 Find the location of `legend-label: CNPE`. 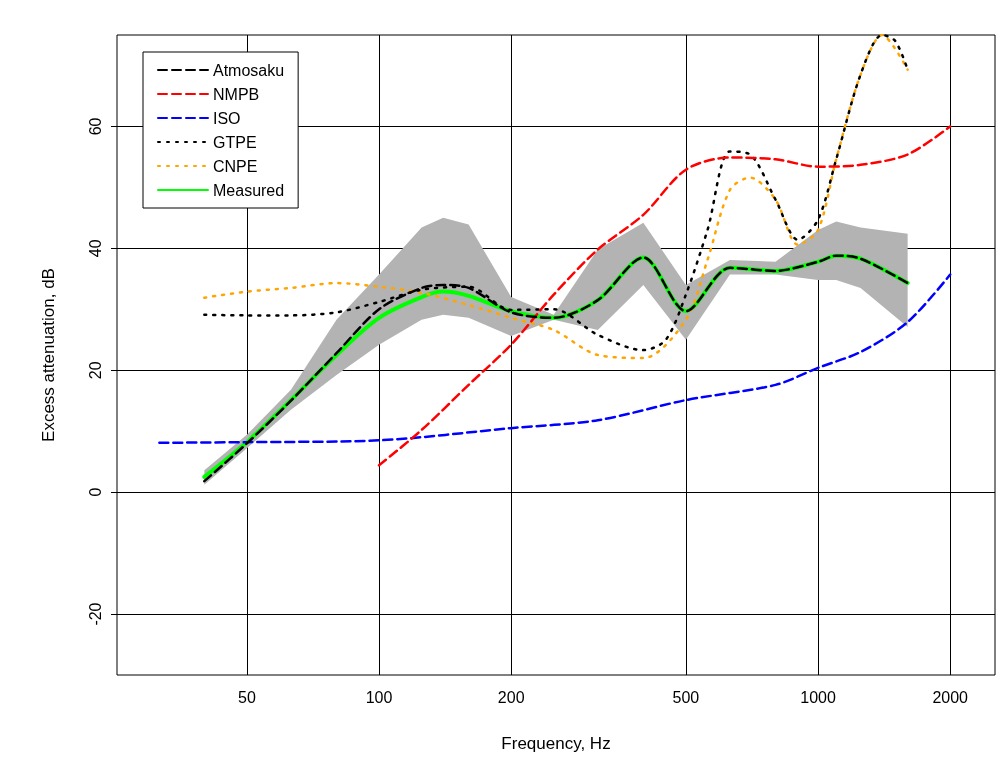

legend-label: CNPE is located at coordinates (235, 166).